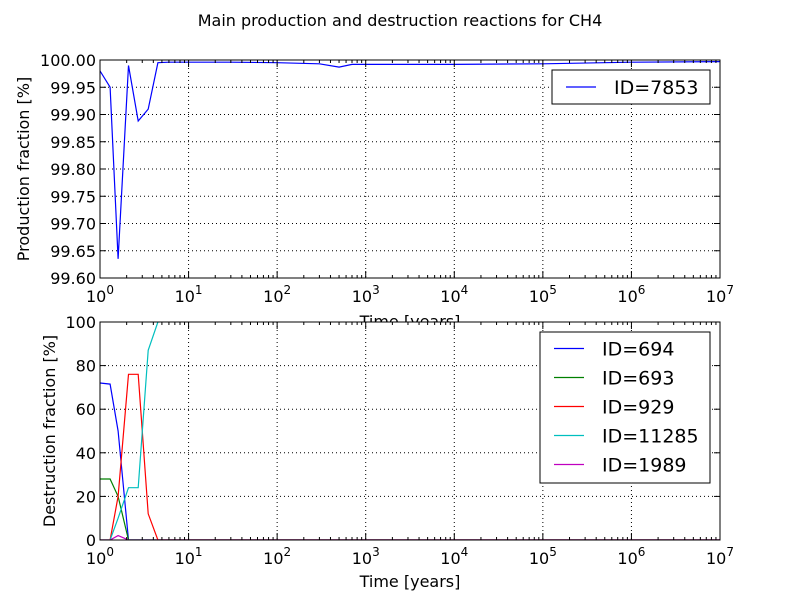 The width and height of the screenshot is (800, 600). Describe the element at coordinates (73, 115) in the screenshot. I see `production-y-tick-label: 99.90` at that location.